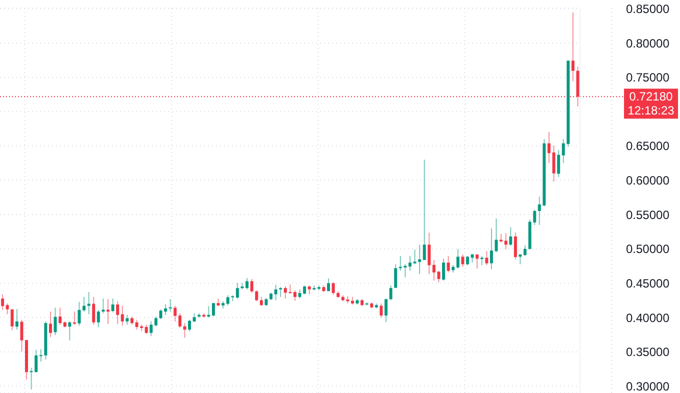 The height and width of the screenshot is (393, 680). Describe the element at coordinates (648, 283) in the screenshot. I see `y-tick-label: 0.45000` at that location.